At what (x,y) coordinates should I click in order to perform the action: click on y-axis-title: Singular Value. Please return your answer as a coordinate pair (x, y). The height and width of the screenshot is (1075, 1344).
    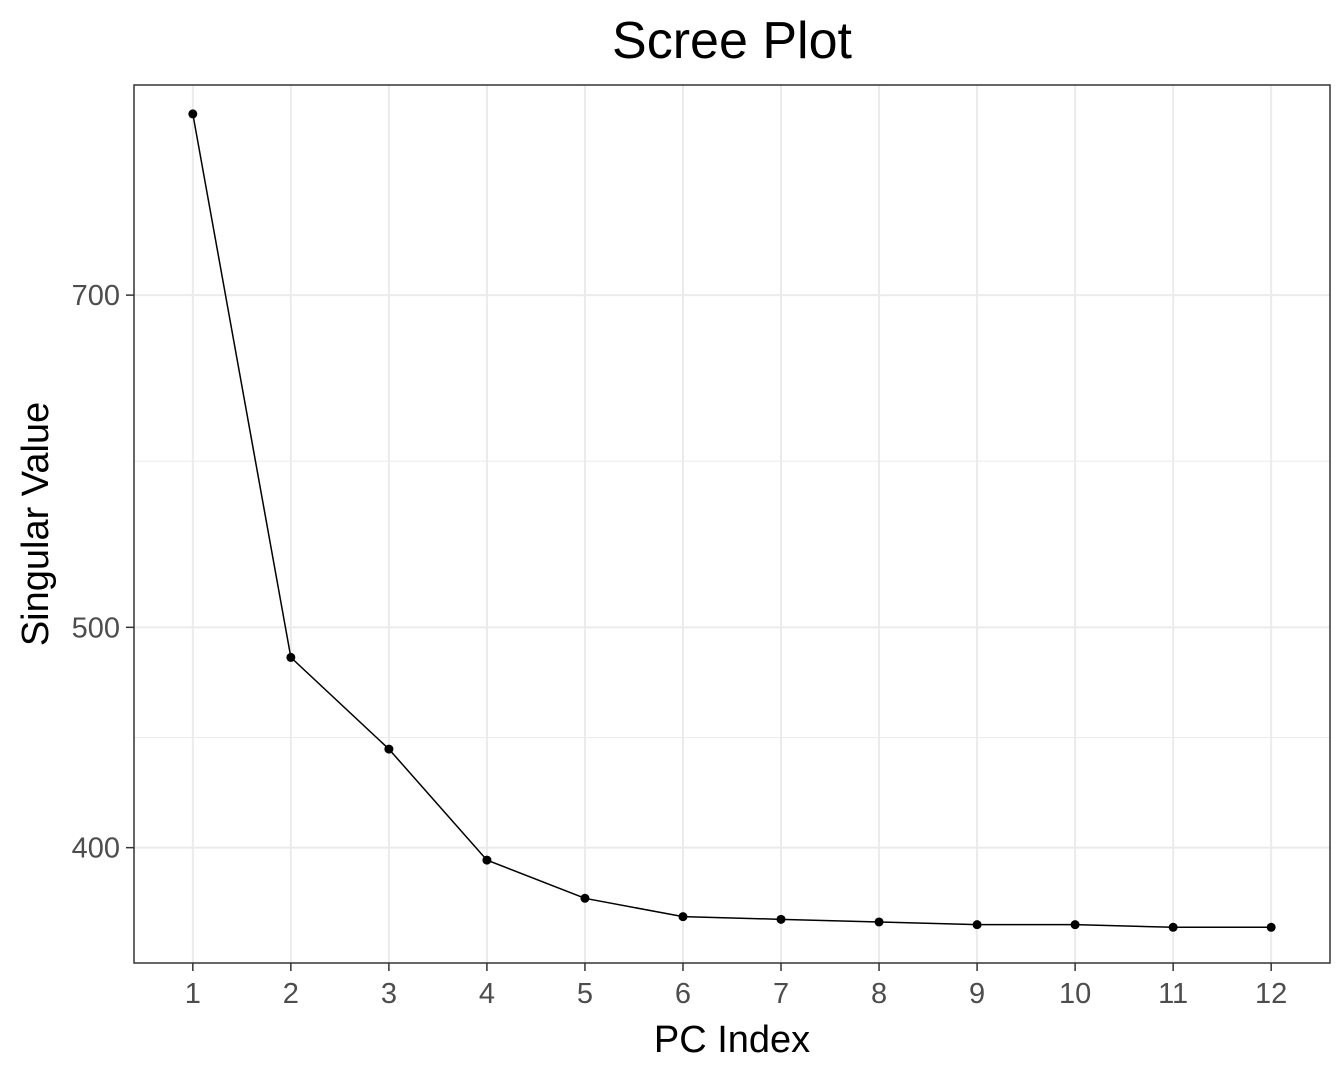
    Looking at the image, I should click on (36, 524).